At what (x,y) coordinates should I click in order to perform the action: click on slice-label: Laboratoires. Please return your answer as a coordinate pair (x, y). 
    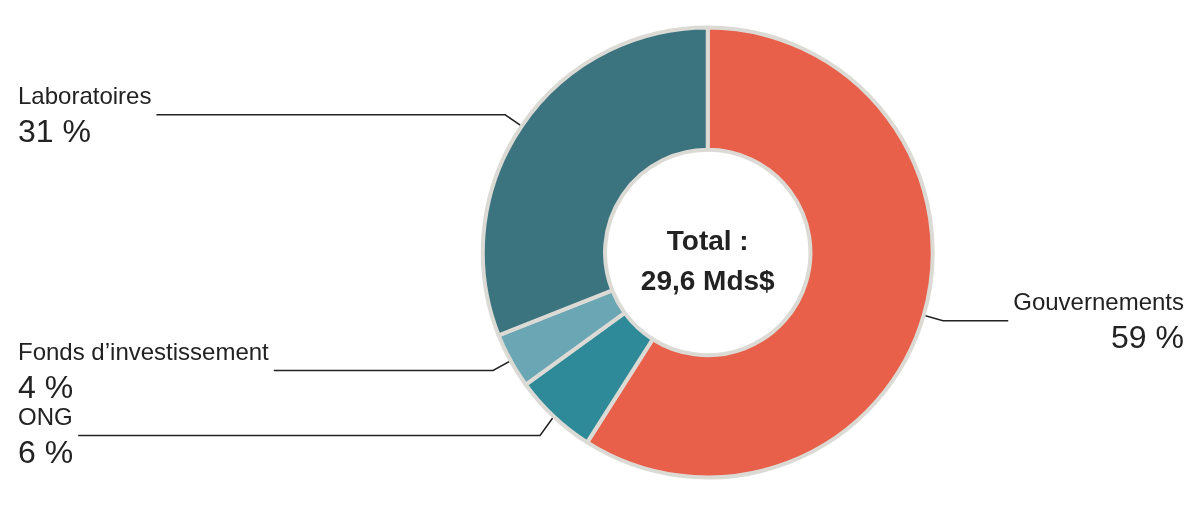
    Looking at the image, I should click on (85, 96).